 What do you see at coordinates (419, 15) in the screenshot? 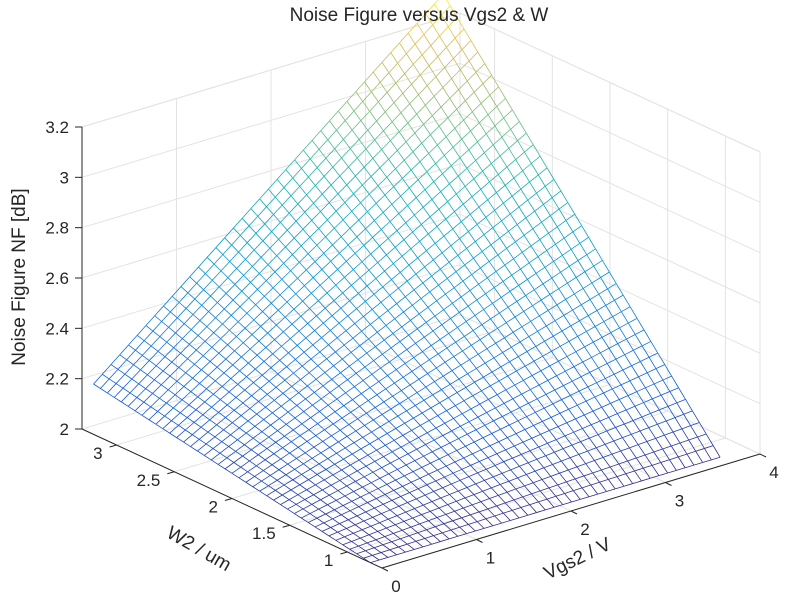
I see `chart-title: Noise Figure versus Vgs2 & W` at bounding box center [419, 15].